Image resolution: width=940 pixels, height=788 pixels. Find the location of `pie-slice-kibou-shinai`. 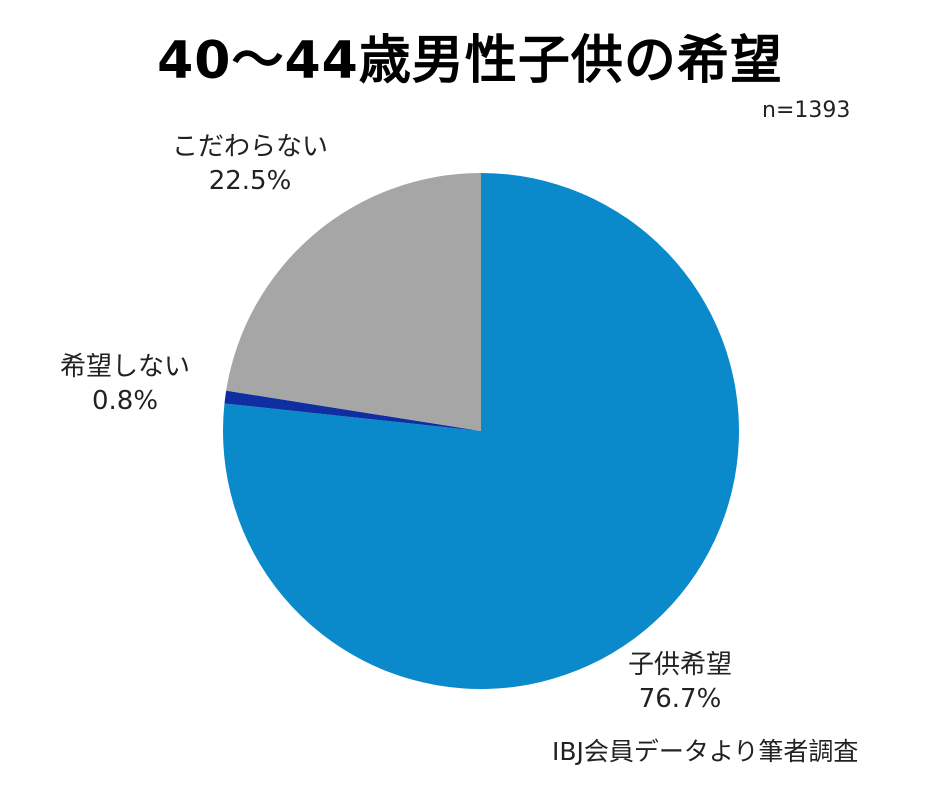

pie-slice-kibou-shinai is located at coordinates (352, 410).